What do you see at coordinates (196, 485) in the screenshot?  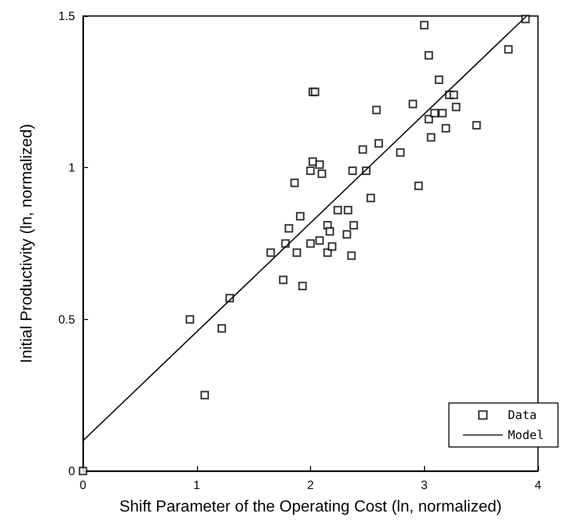 I see `x-tick-label: 1` at bounding box center [196, 485].